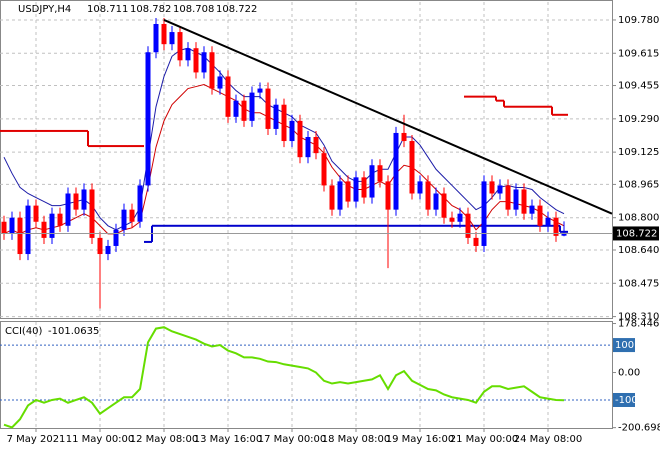  Describe the element at coordinates (638, 218) in the screenshot. I see `y-tick-label: 108.800` at that location.